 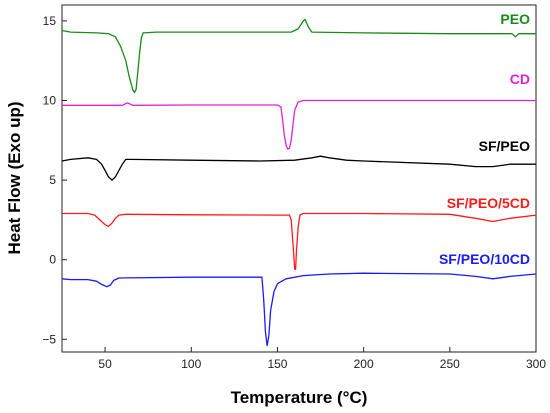 I want to click on series-labels: PEO CD SF/PEO SF/PEO/5CD SF/PEO/10CD, so click(x=484, y=139).